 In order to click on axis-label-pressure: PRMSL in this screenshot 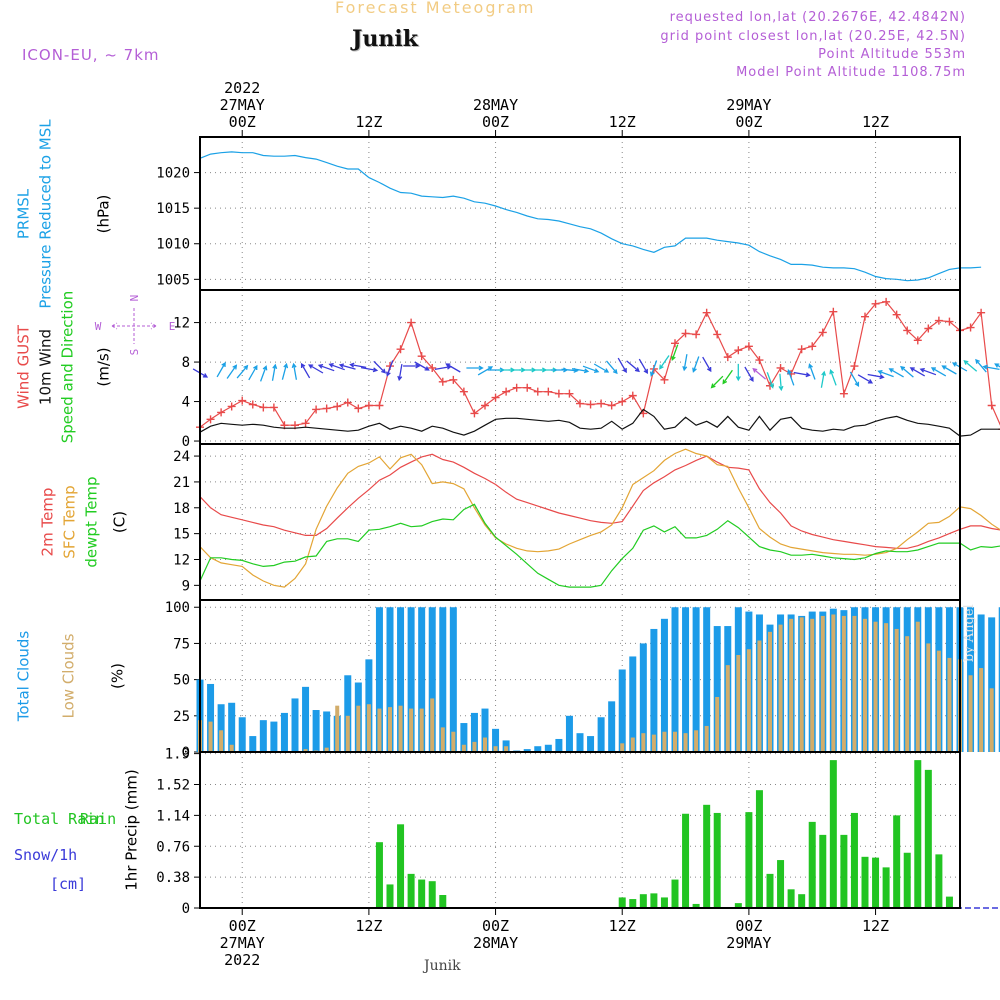, I will do `click(24, 213)`.